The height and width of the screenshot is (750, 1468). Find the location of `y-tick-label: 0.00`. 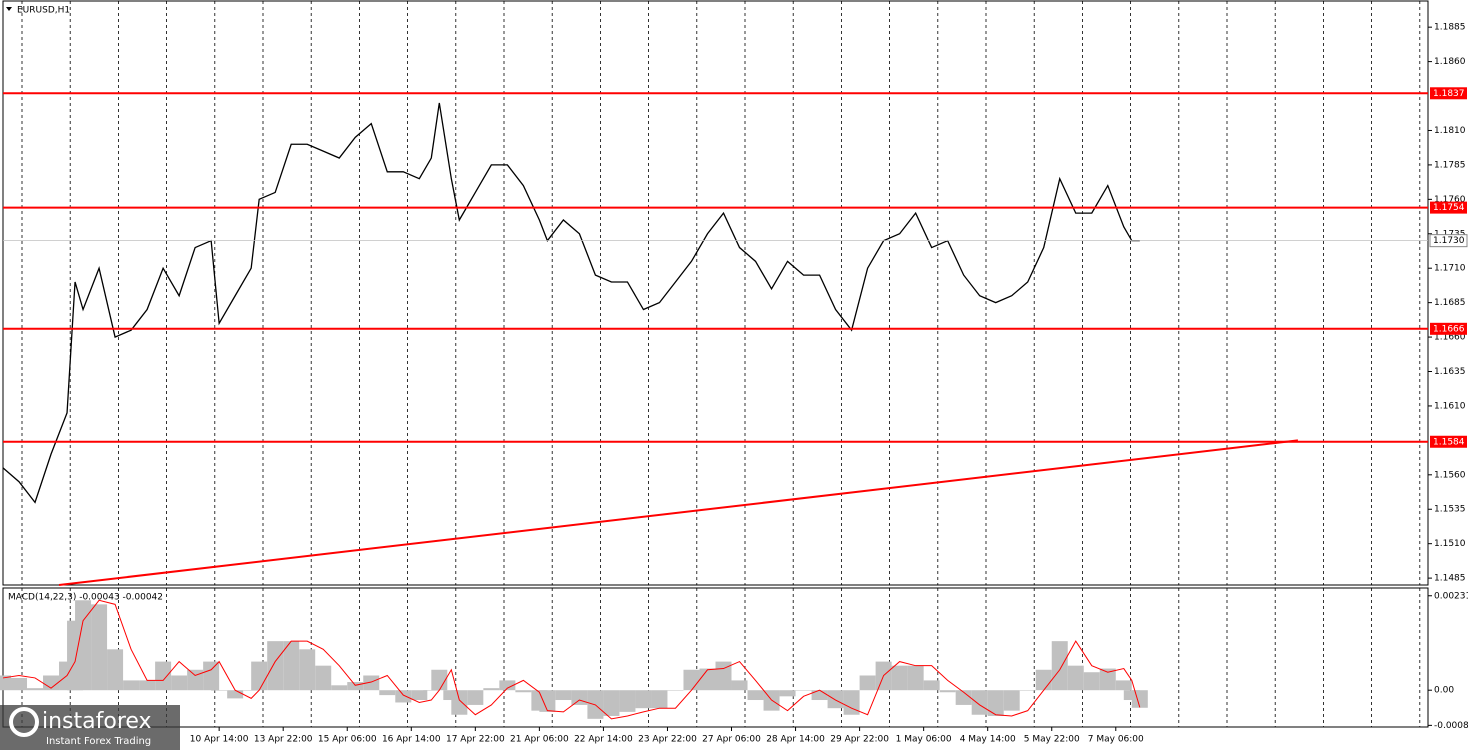

y-tick-label: 0.00 is located at coordinates (1444, 691).